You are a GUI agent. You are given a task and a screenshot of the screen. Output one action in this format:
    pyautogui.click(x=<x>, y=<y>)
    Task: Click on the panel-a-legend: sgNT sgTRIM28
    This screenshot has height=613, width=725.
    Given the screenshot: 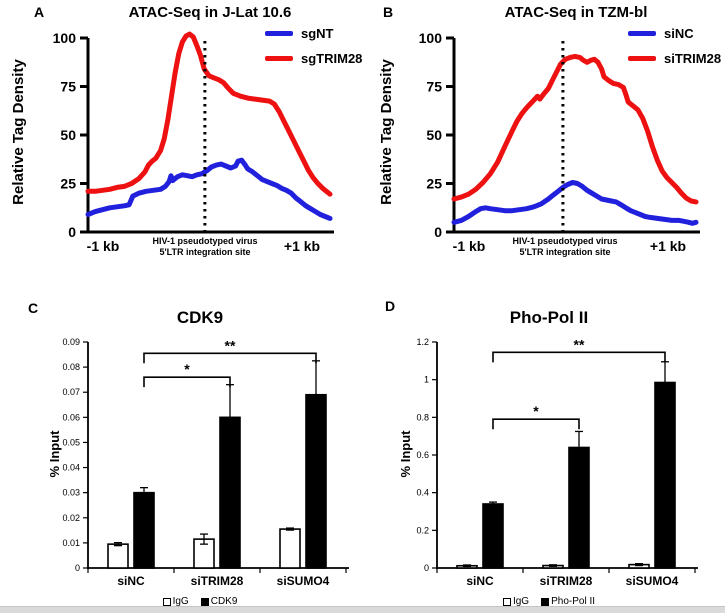 What is the action you would take?
    pyautogui.click(x=313, y=51)
    